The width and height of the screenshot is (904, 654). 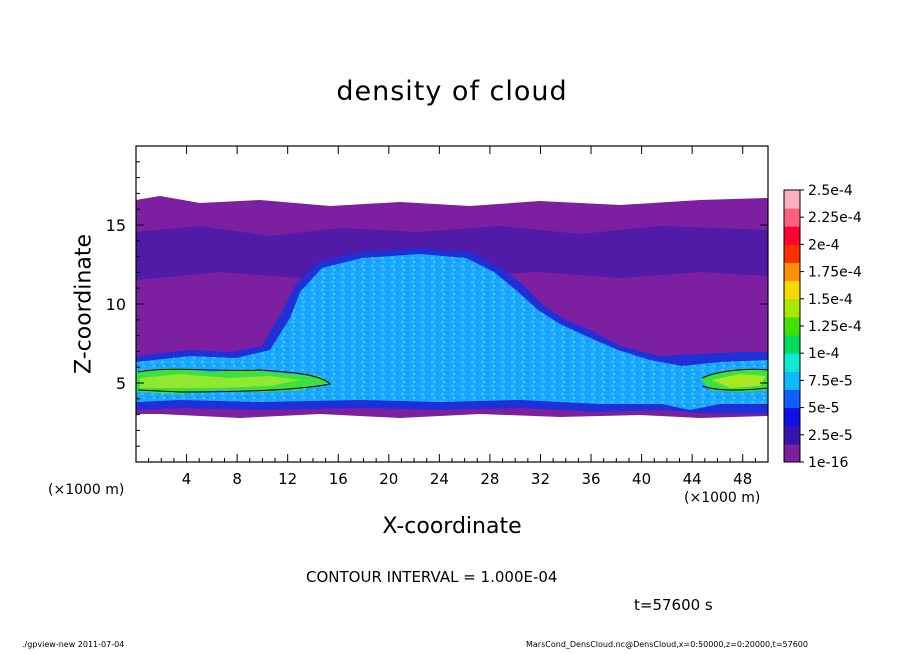 What do you see at coordinates (338, 479) in the screenshot?
I see `x-tick-label: 16` at bounding box center [338, 479].